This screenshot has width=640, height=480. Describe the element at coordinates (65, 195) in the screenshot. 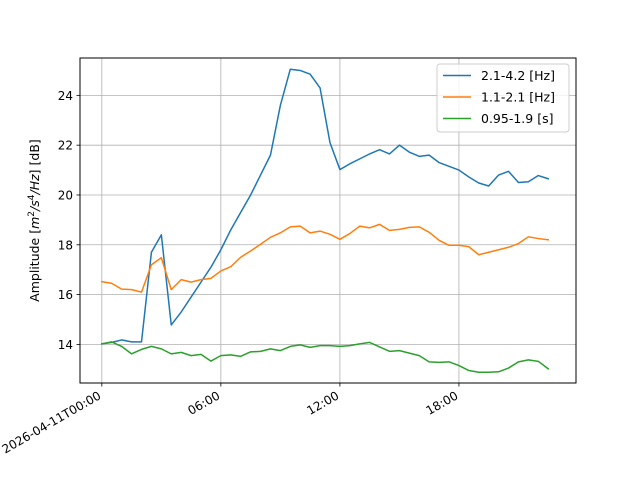

I see `y-tick-label: 20` at that location.